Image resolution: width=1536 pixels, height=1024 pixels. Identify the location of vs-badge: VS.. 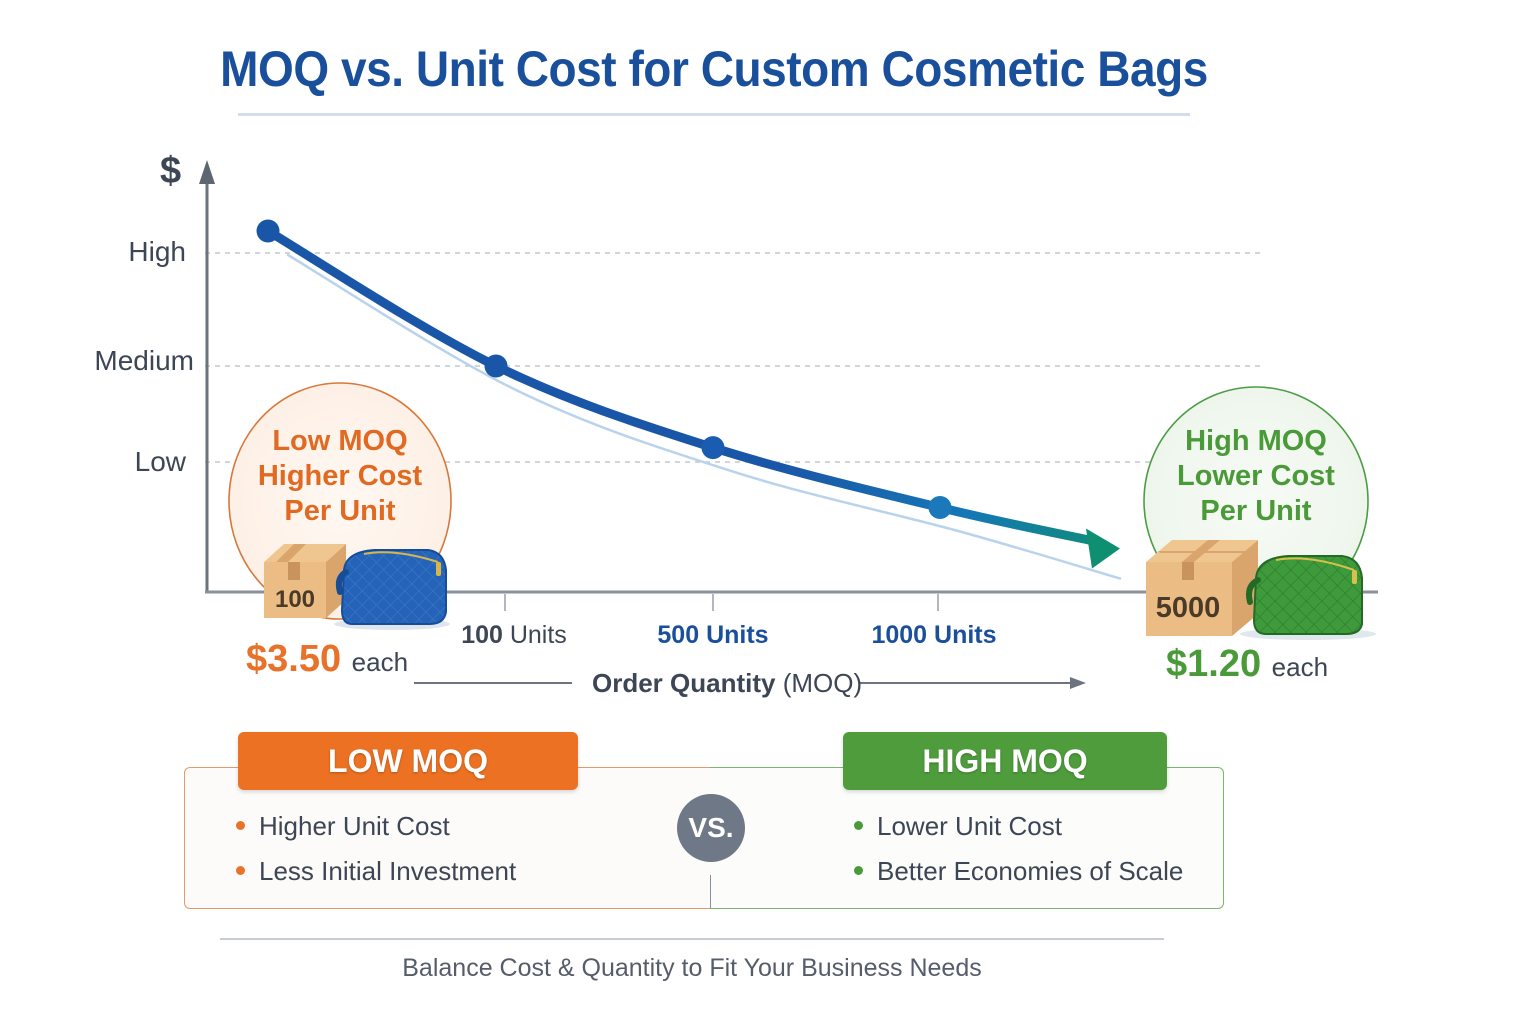
(711, 828).